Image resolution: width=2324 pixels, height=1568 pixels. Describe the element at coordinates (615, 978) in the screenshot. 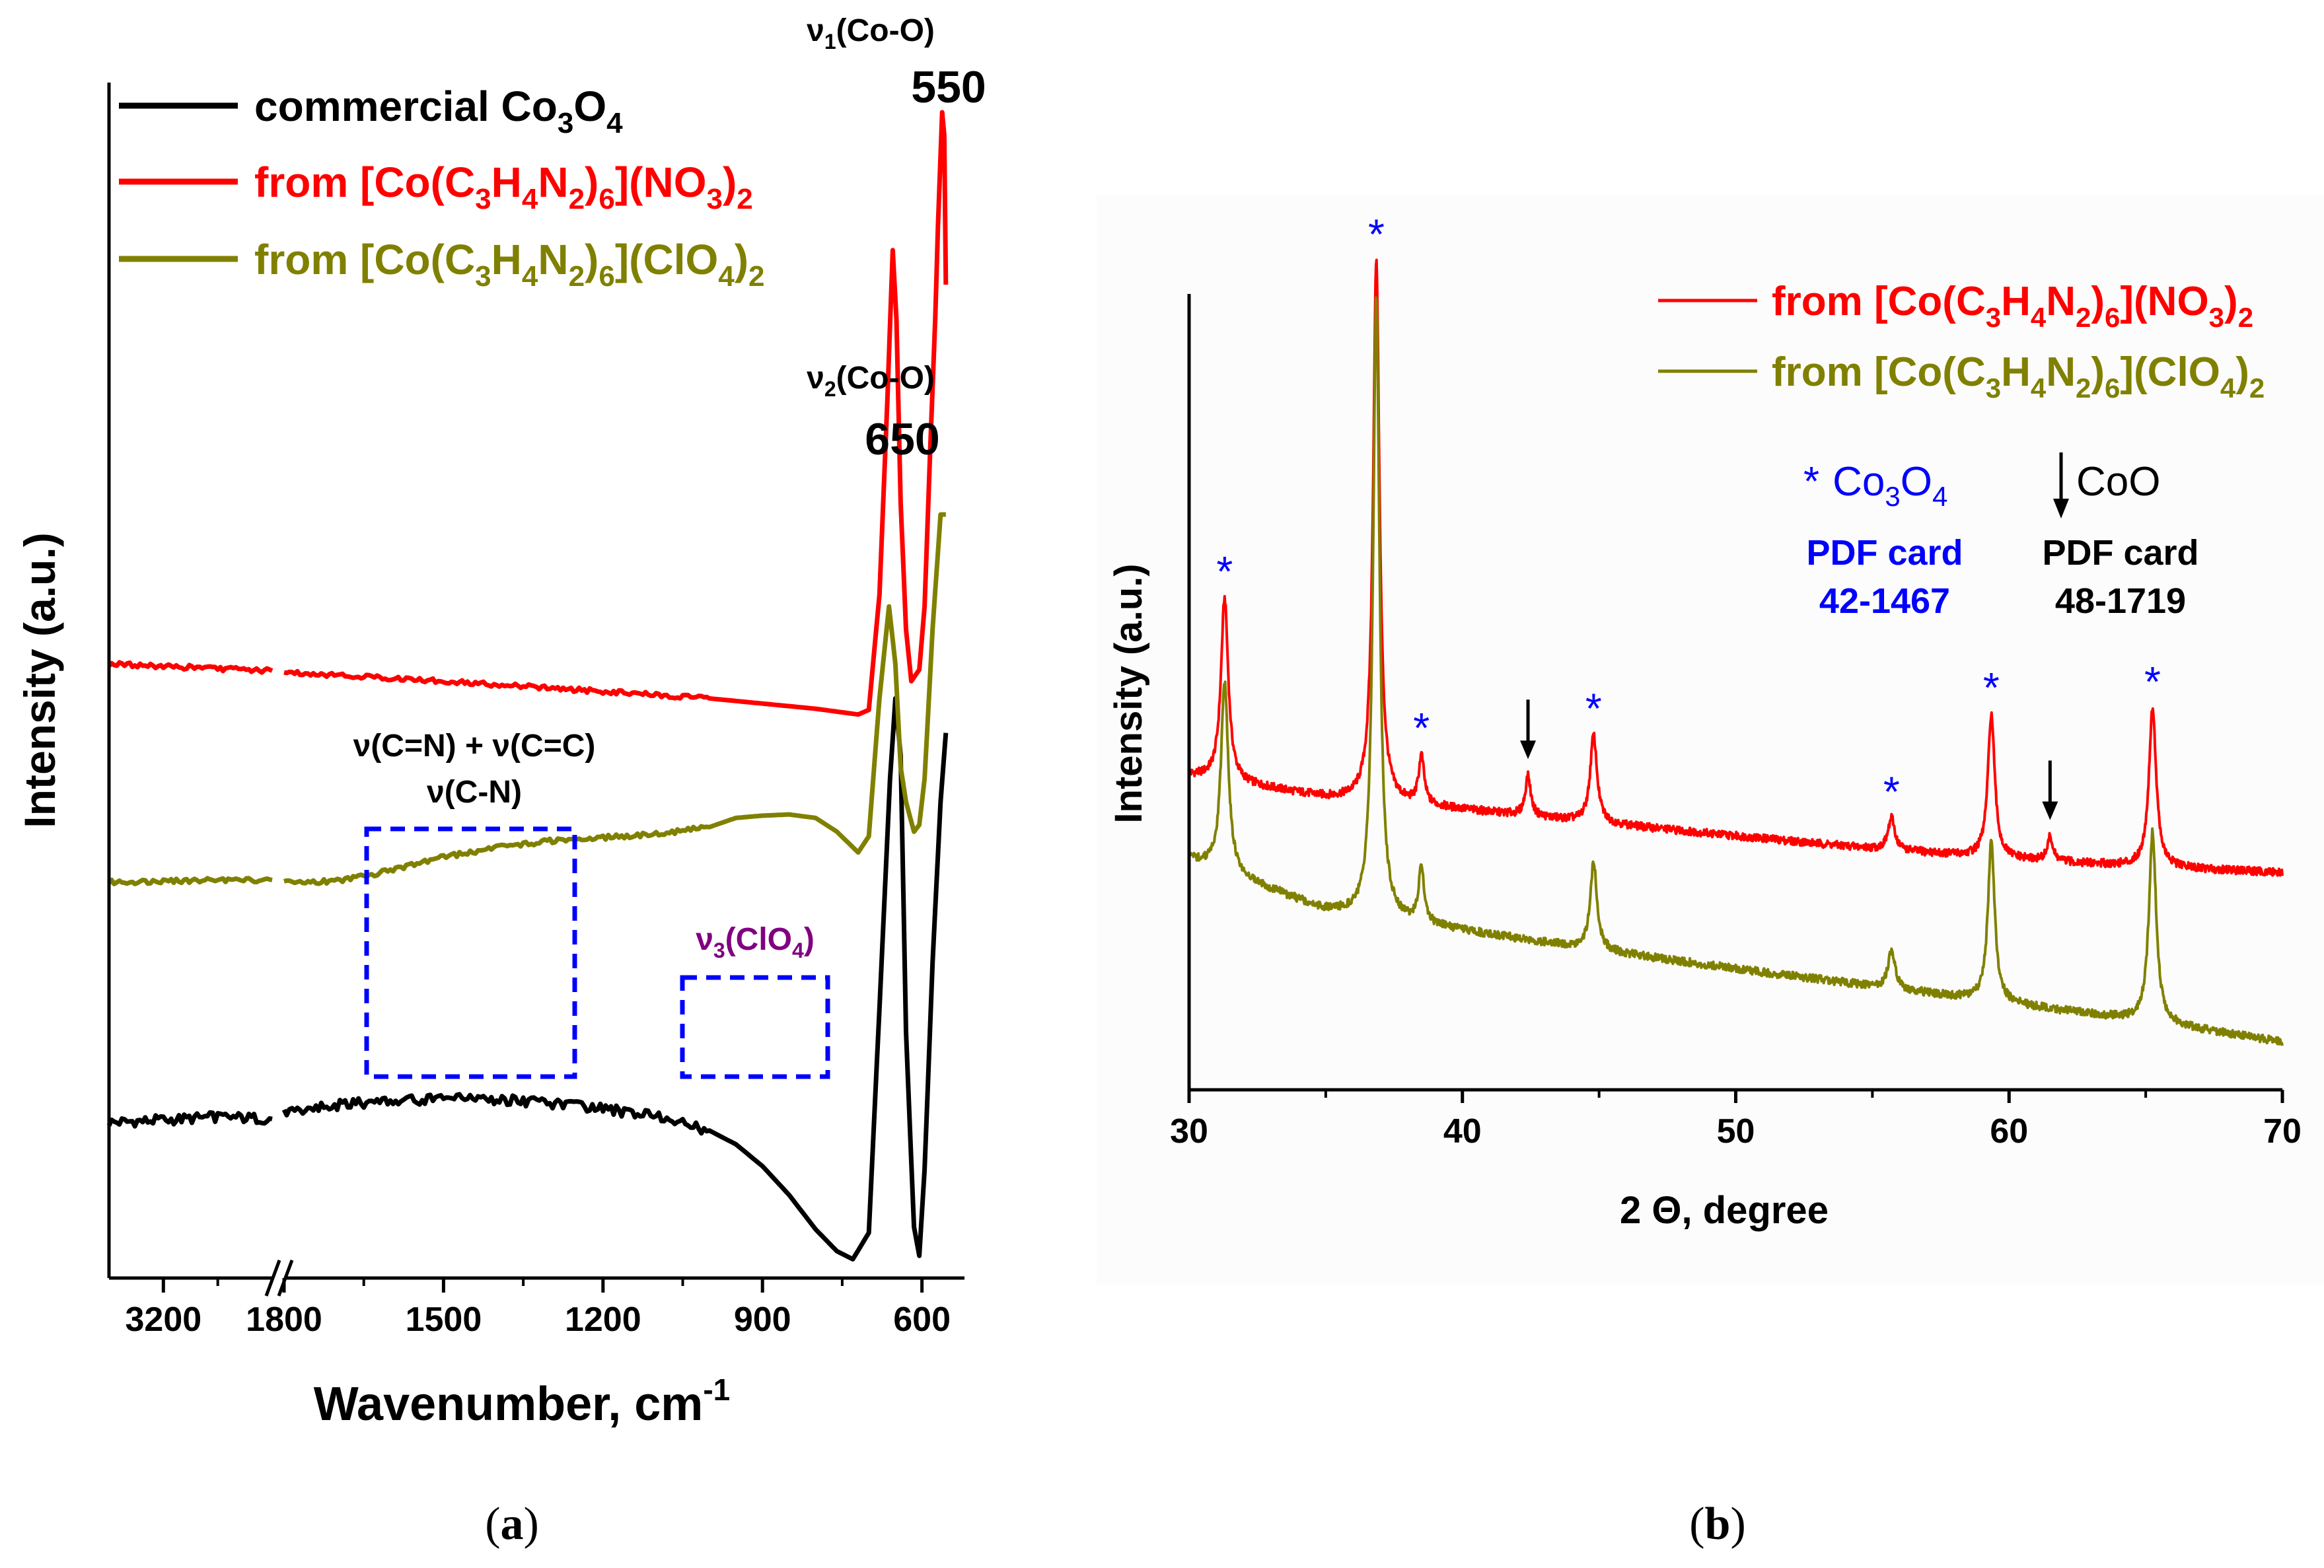

I see `series-line-commercial-low` at that location.